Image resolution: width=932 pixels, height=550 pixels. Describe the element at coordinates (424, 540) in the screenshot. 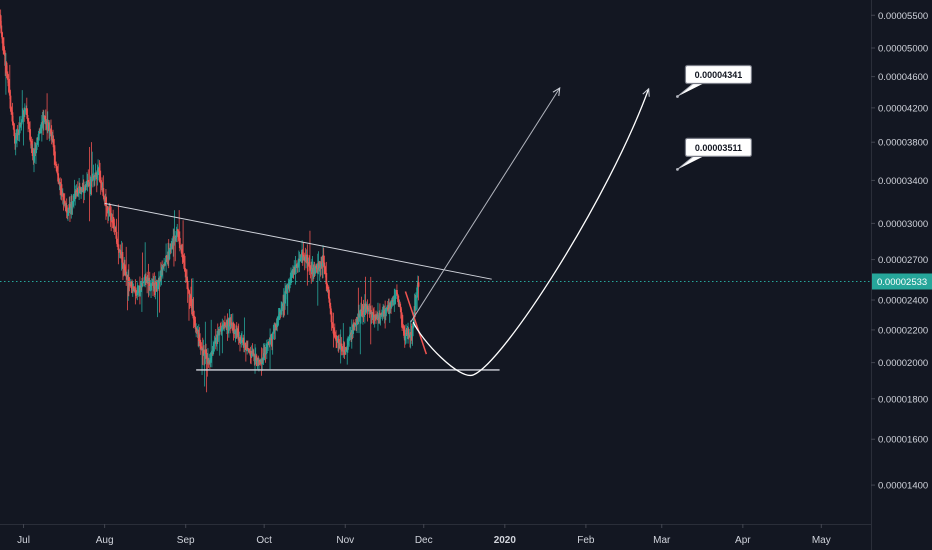

I see `x-tick-label: Dec` at that location.